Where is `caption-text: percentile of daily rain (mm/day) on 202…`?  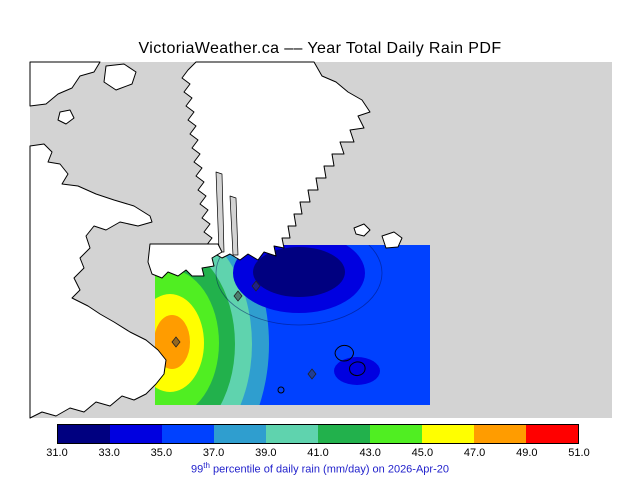 caption-text: percentile of daily rain (mm/day) on 202… is located at coordinates (329, 469).